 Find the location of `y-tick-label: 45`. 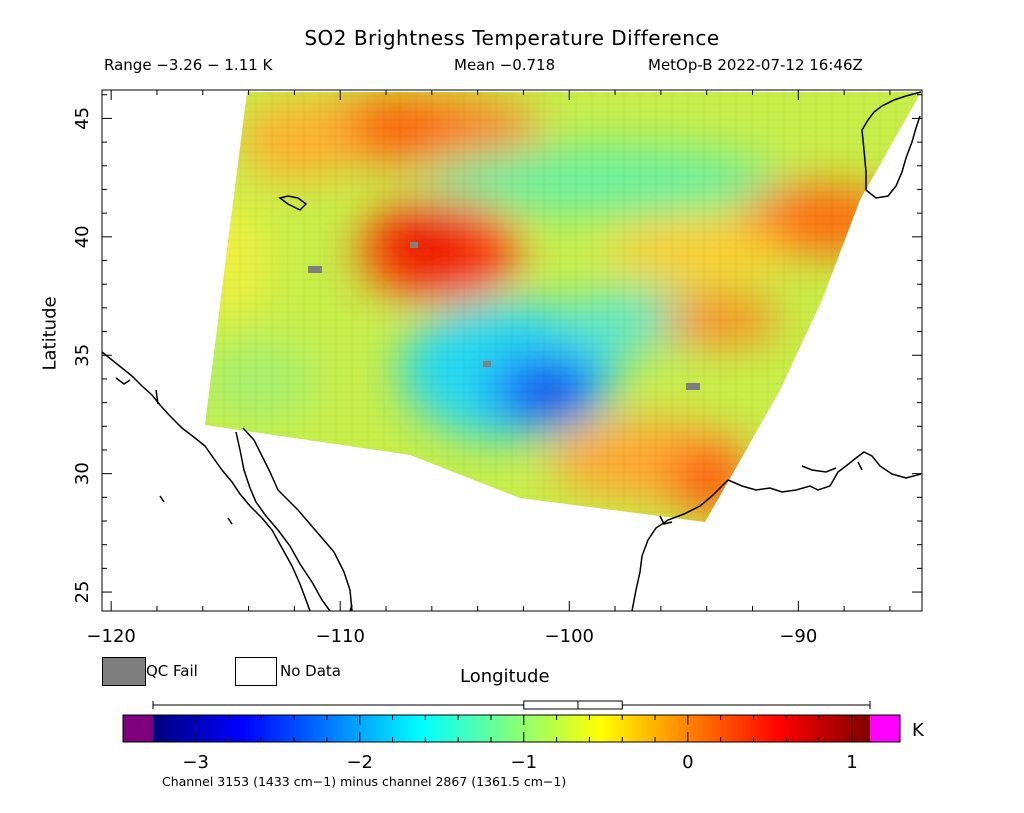

y-tick-label: 45 is located at coordinates (82, 118).